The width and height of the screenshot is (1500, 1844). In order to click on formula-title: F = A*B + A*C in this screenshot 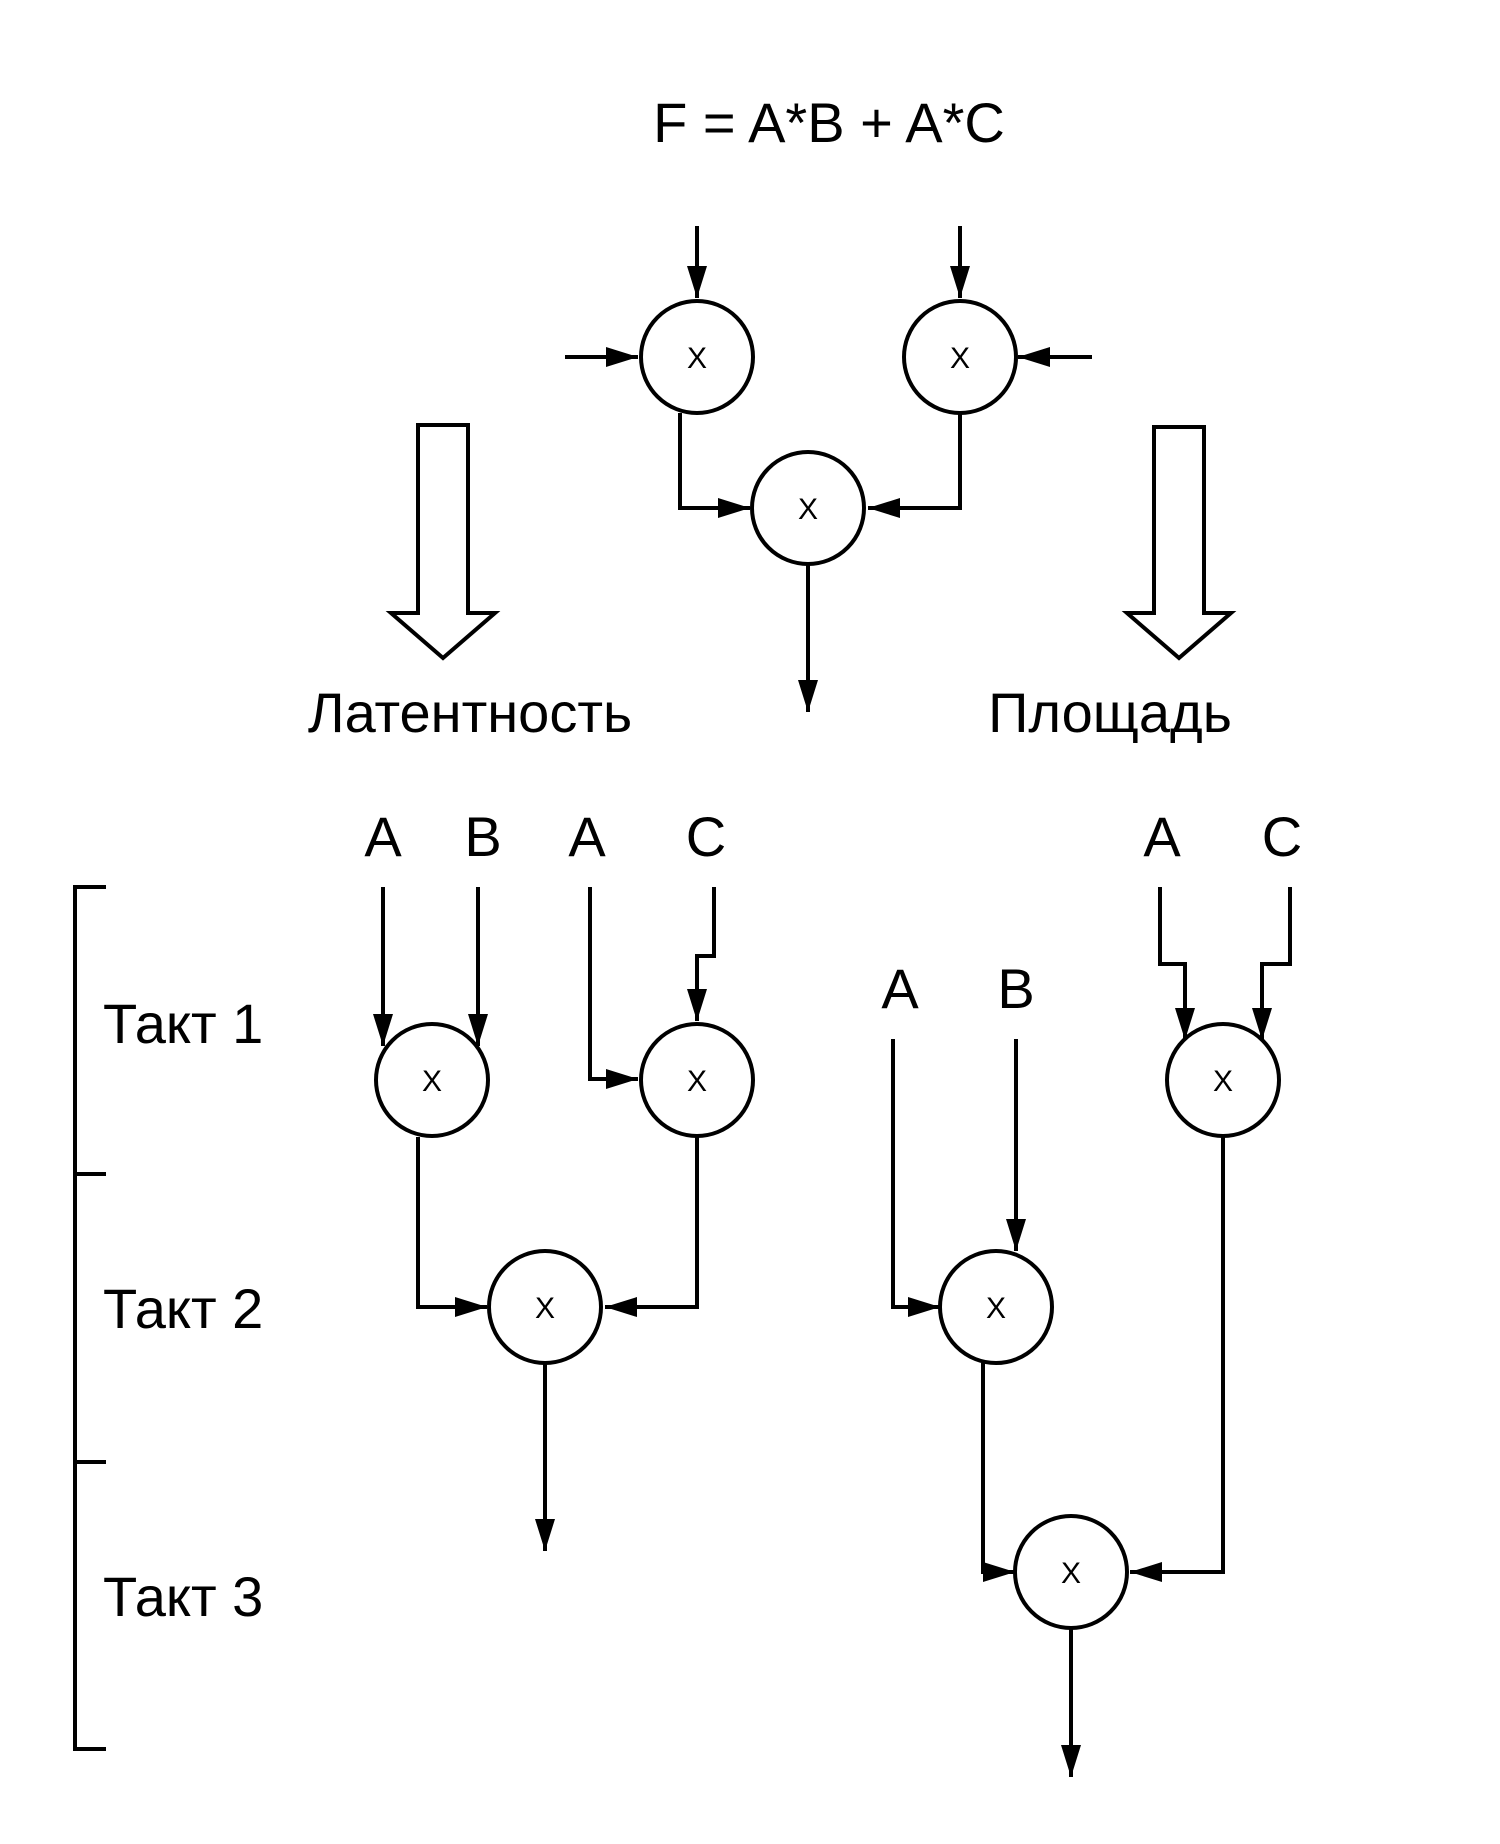, I will do `click(829, 122)`.